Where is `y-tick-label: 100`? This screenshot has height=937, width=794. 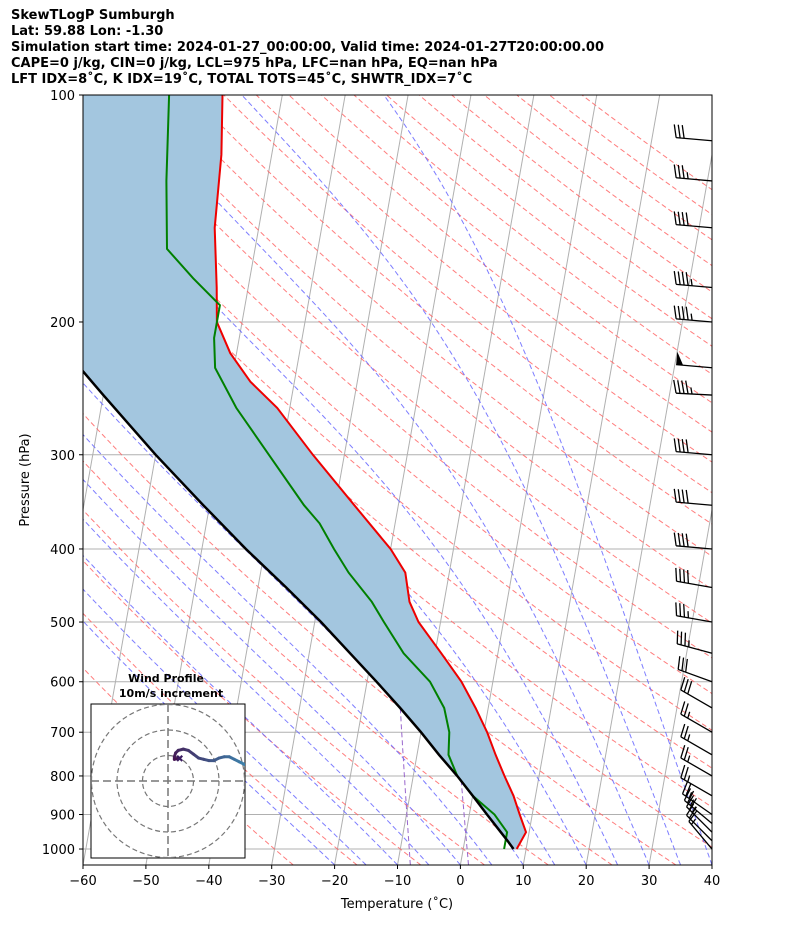 y-tick-label: 100 is located at coordinates (62, 96).